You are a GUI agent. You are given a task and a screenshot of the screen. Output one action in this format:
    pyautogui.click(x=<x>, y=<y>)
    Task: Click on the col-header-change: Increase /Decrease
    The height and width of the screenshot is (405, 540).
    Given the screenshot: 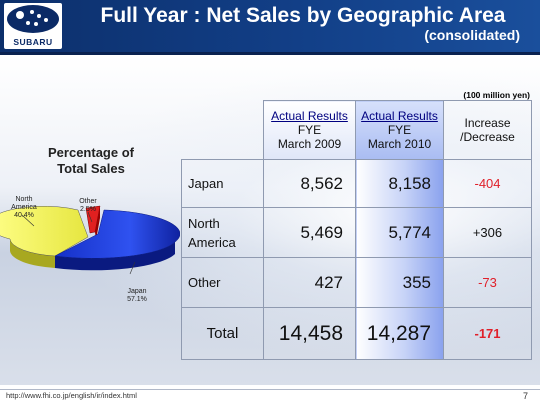 What is the action you would take?
    pyautogui.click(x=487, y=130)
    